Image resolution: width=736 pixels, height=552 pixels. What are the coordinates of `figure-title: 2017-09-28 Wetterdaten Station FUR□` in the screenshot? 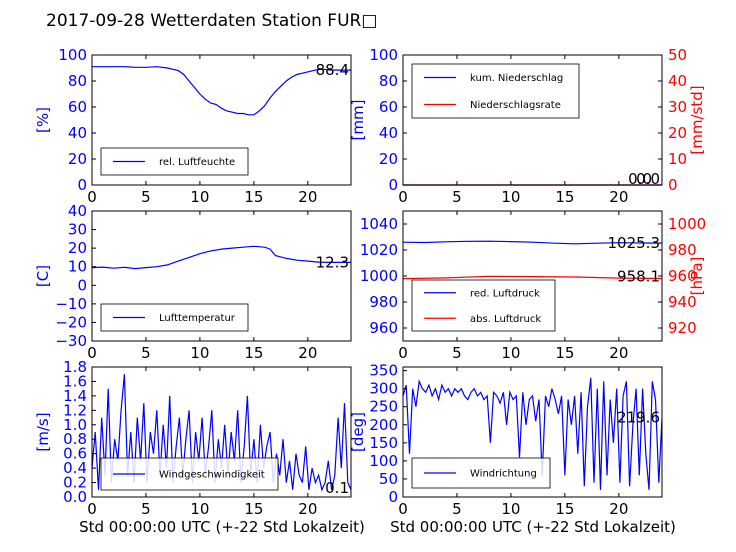 It's located at (211, 21).